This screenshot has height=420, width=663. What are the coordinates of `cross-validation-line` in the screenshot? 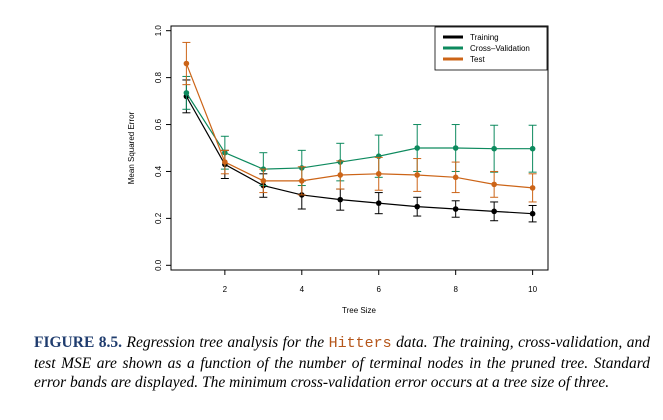 It's located at (359, 131).